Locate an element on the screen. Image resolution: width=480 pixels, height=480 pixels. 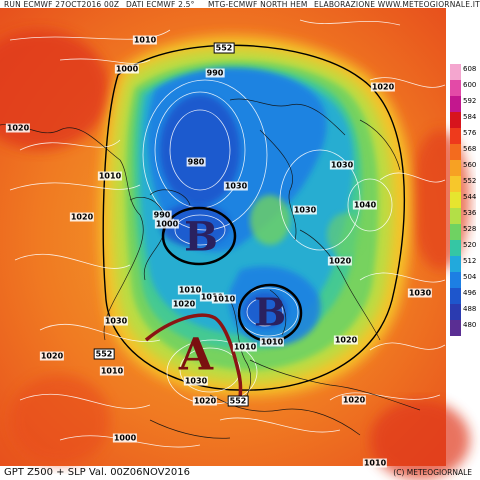
legend-level: 536 is located at coordinates (470, 213).